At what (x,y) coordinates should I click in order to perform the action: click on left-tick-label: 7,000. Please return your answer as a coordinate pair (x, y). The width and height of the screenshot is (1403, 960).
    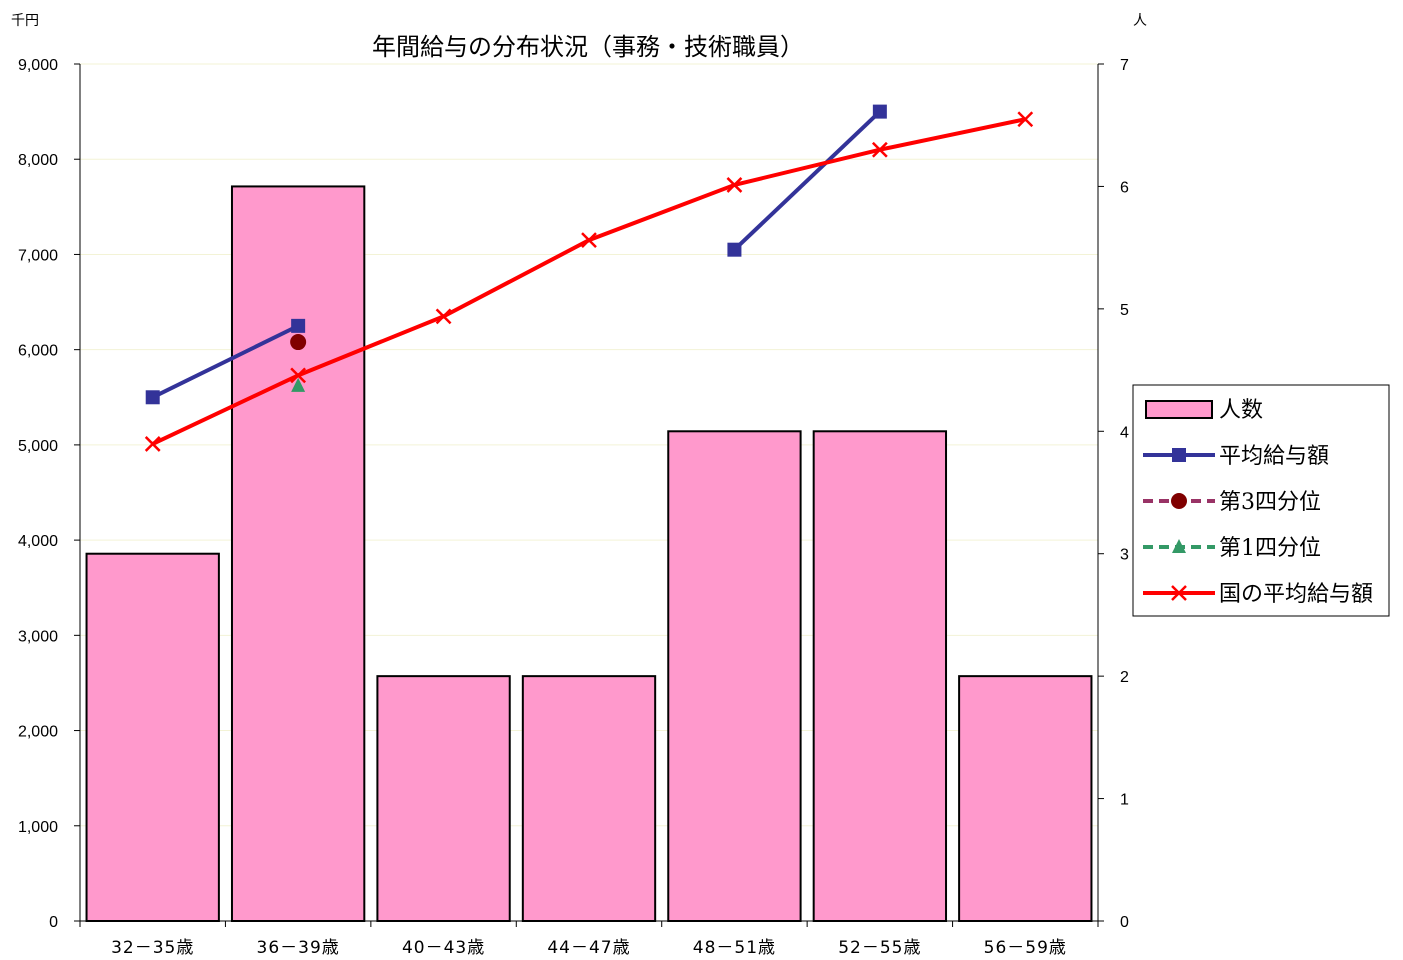
    Looking at the image, I should click on (38, 255).